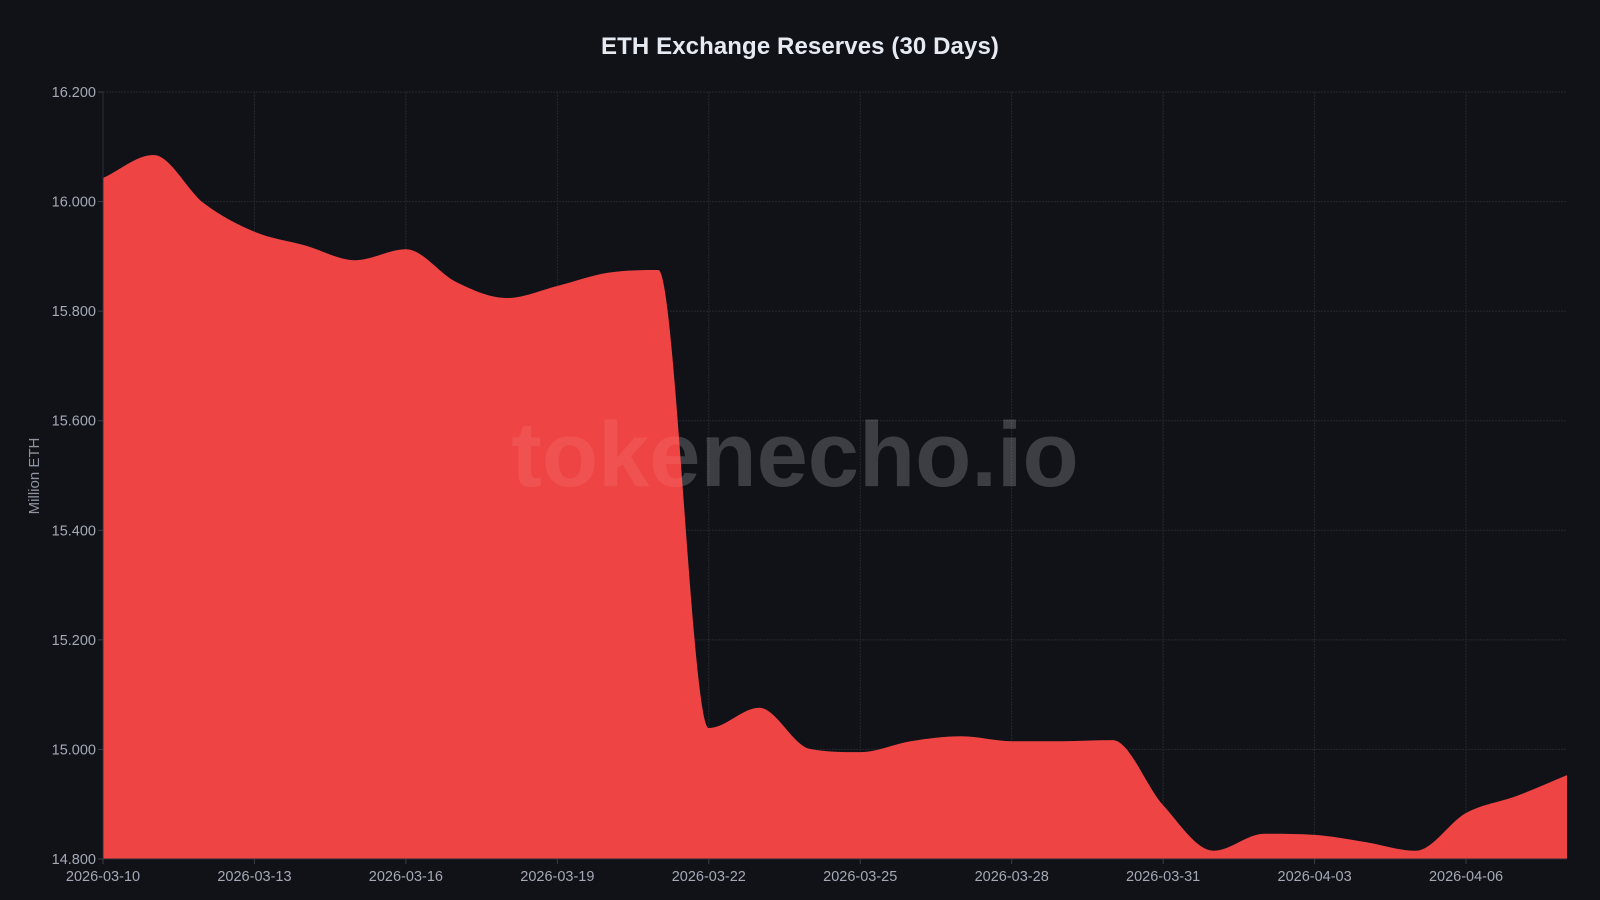 This screenshot has width=1600, height=900. Describe the element at coordinates (254, 877) in the screenshot. I see `x-tick-label: 2026-03-13` at that location.